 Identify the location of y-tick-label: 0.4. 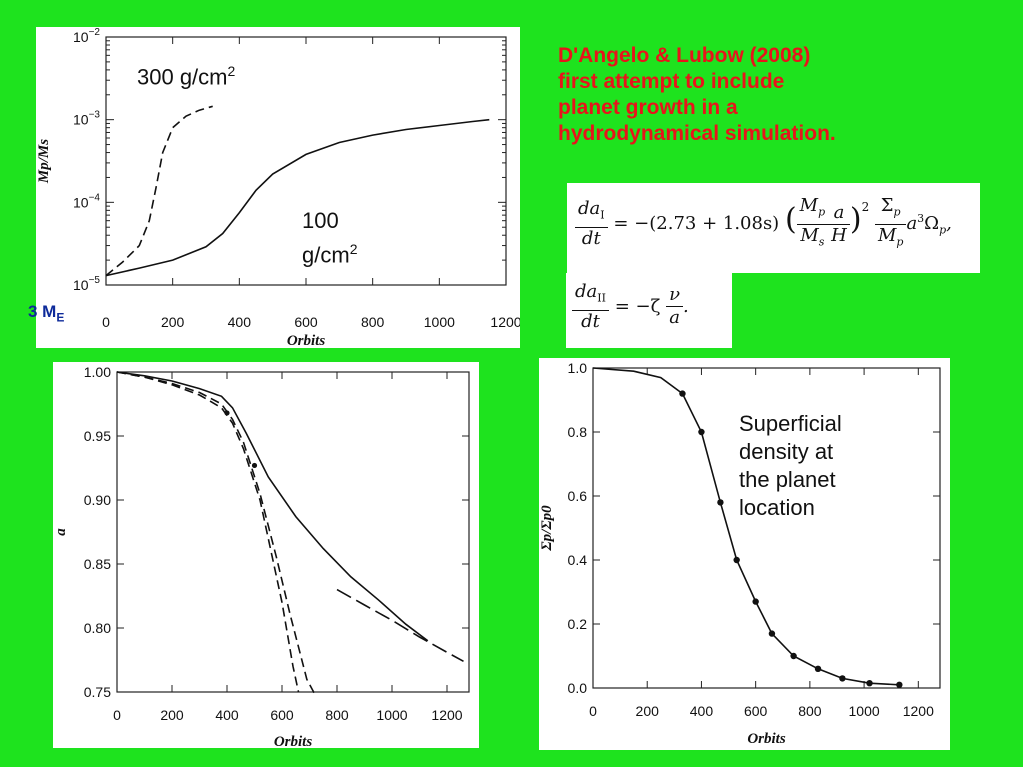
(578, 560).